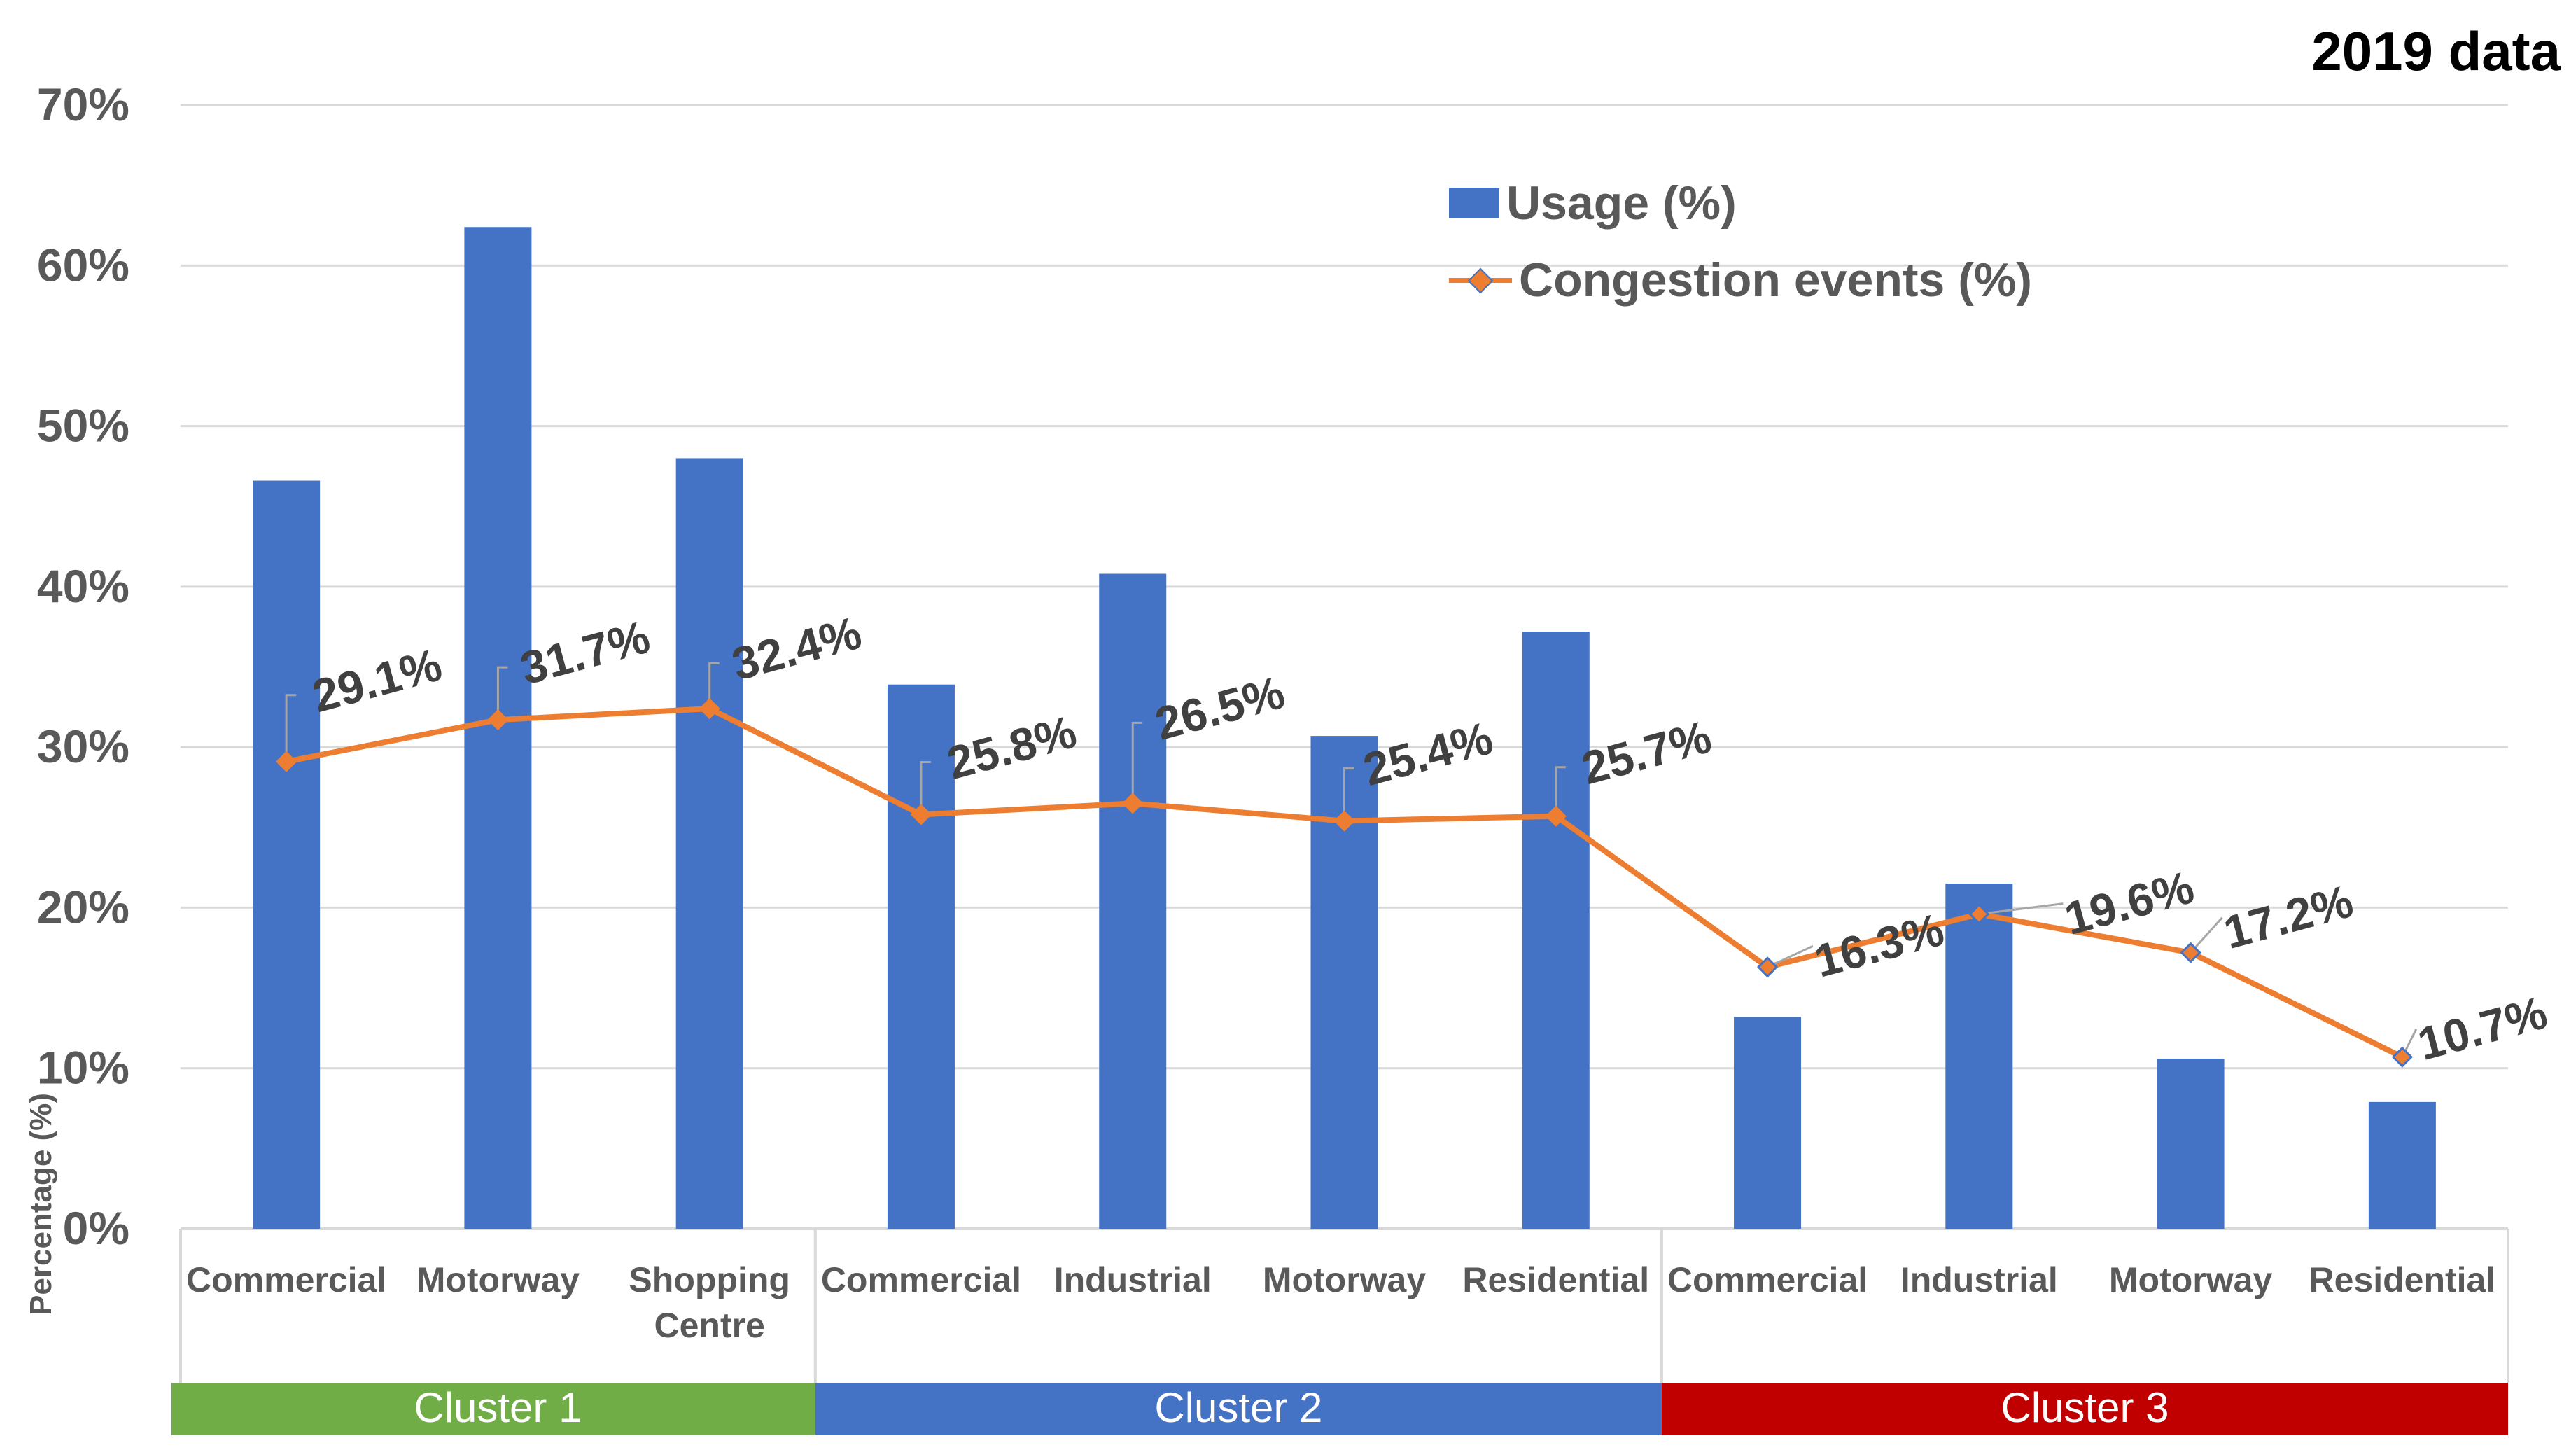 The height and width of the screenshot is (1450, 2576). I want to click on congestion-data-label: 25.4%, so click(1428, 753).